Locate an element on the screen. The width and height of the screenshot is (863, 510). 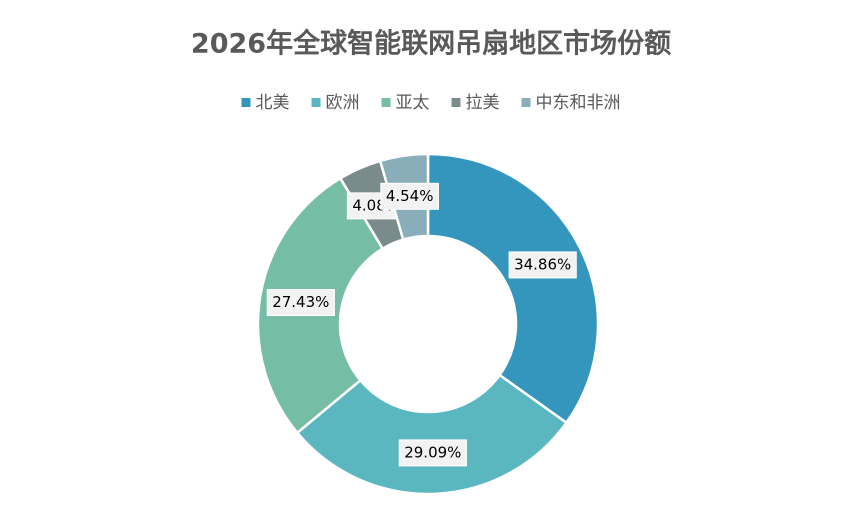
data-label: 27.43% is located at coordinates (300, 302).